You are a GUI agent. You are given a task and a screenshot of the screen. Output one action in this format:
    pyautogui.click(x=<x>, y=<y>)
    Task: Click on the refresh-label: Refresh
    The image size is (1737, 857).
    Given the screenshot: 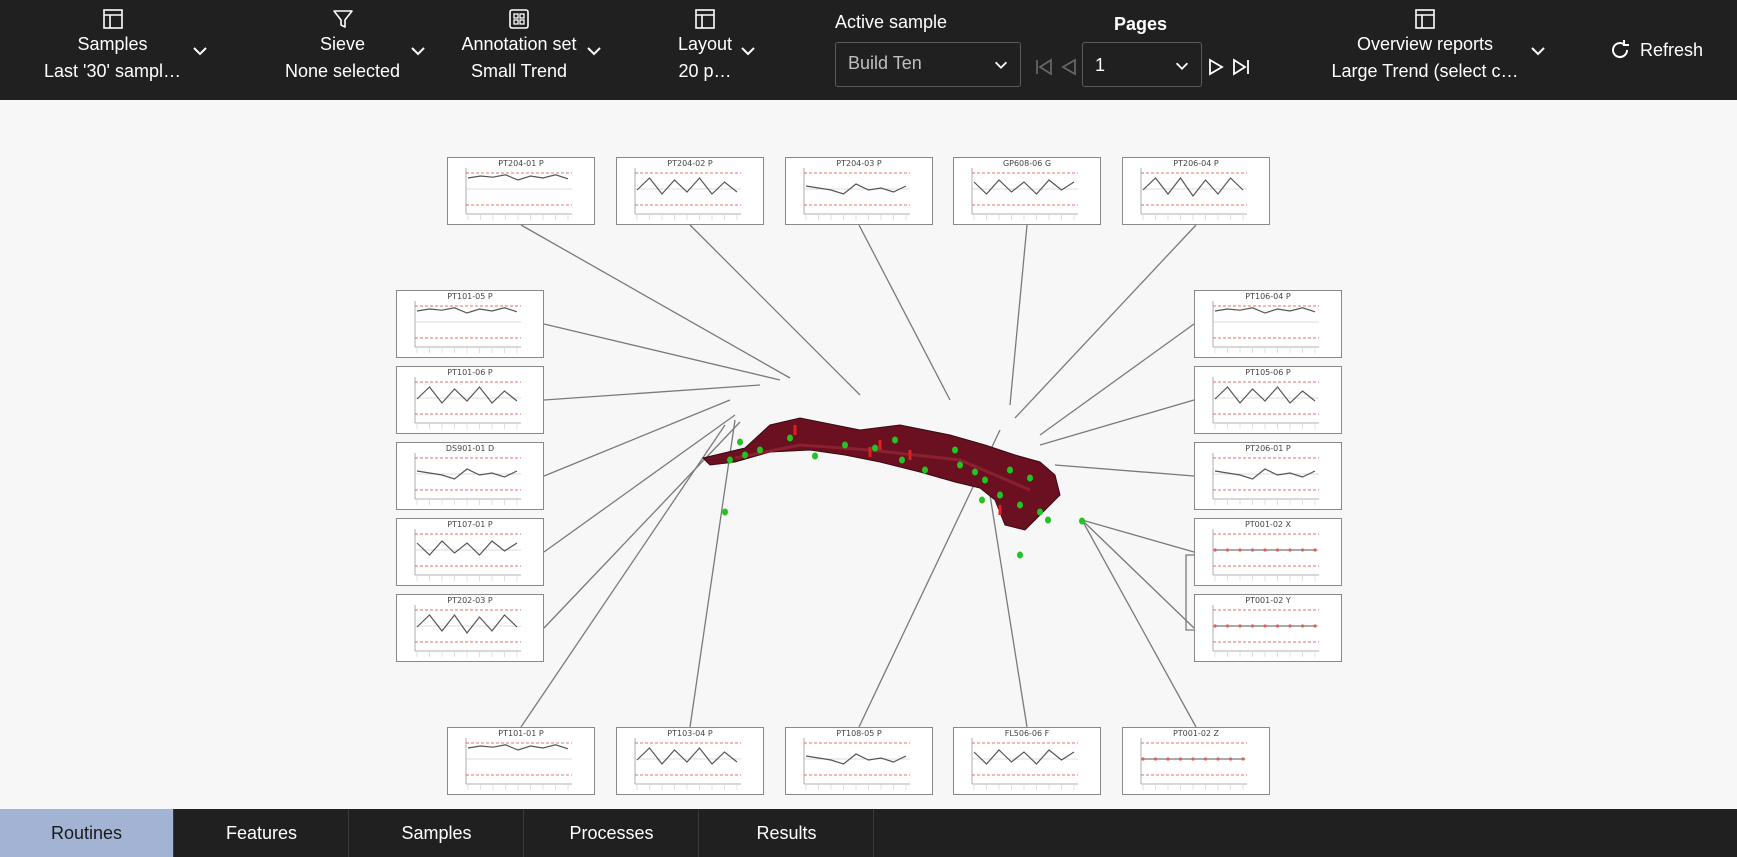 What is the action you would take?
    pyautogui.click(x=1672, y=49)
    